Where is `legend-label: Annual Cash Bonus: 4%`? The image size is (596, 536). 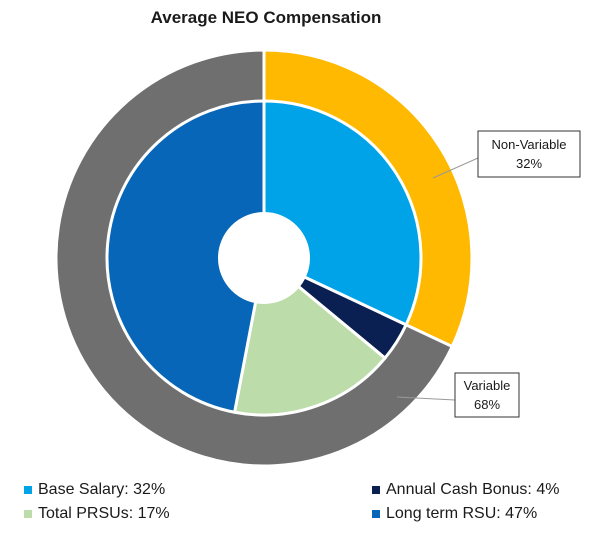
legend-label: Annual Cash Bonus: 4% is located at coordinates (473, 489).